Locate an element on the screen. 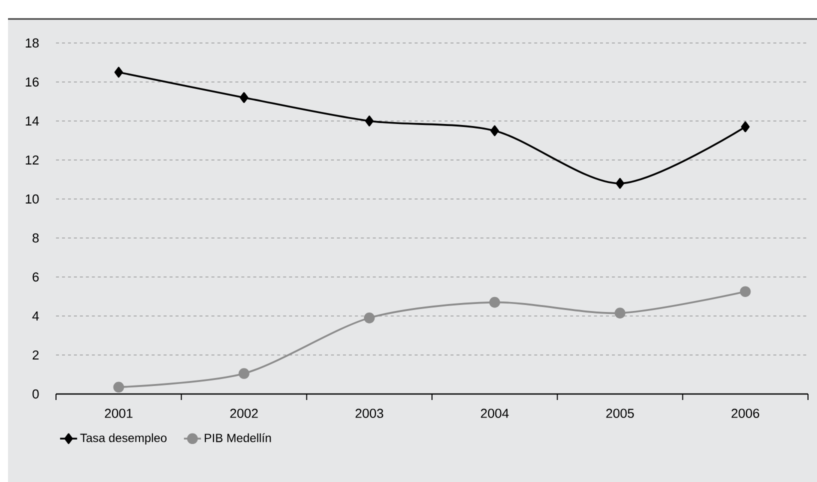 The image size is (817, 482). y-tick-label: 18 is located at coordinates (32, 43).